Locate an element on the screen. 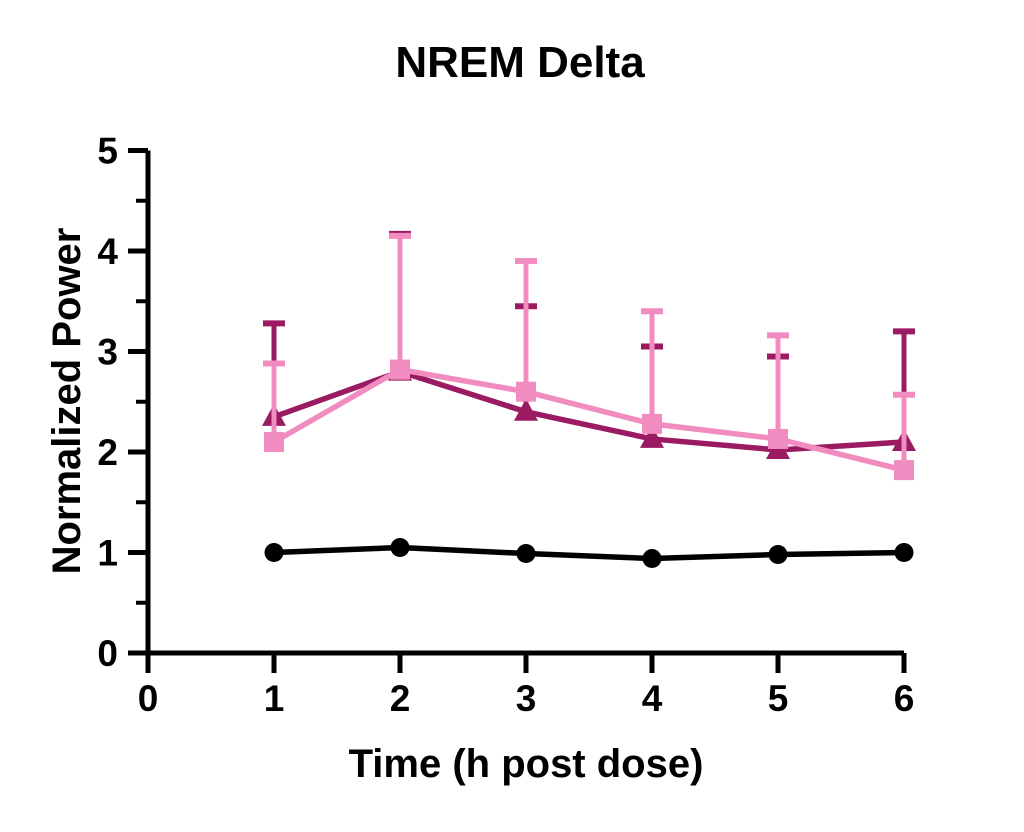  y-tick-label: 5 is located at coordinates (107, 151).